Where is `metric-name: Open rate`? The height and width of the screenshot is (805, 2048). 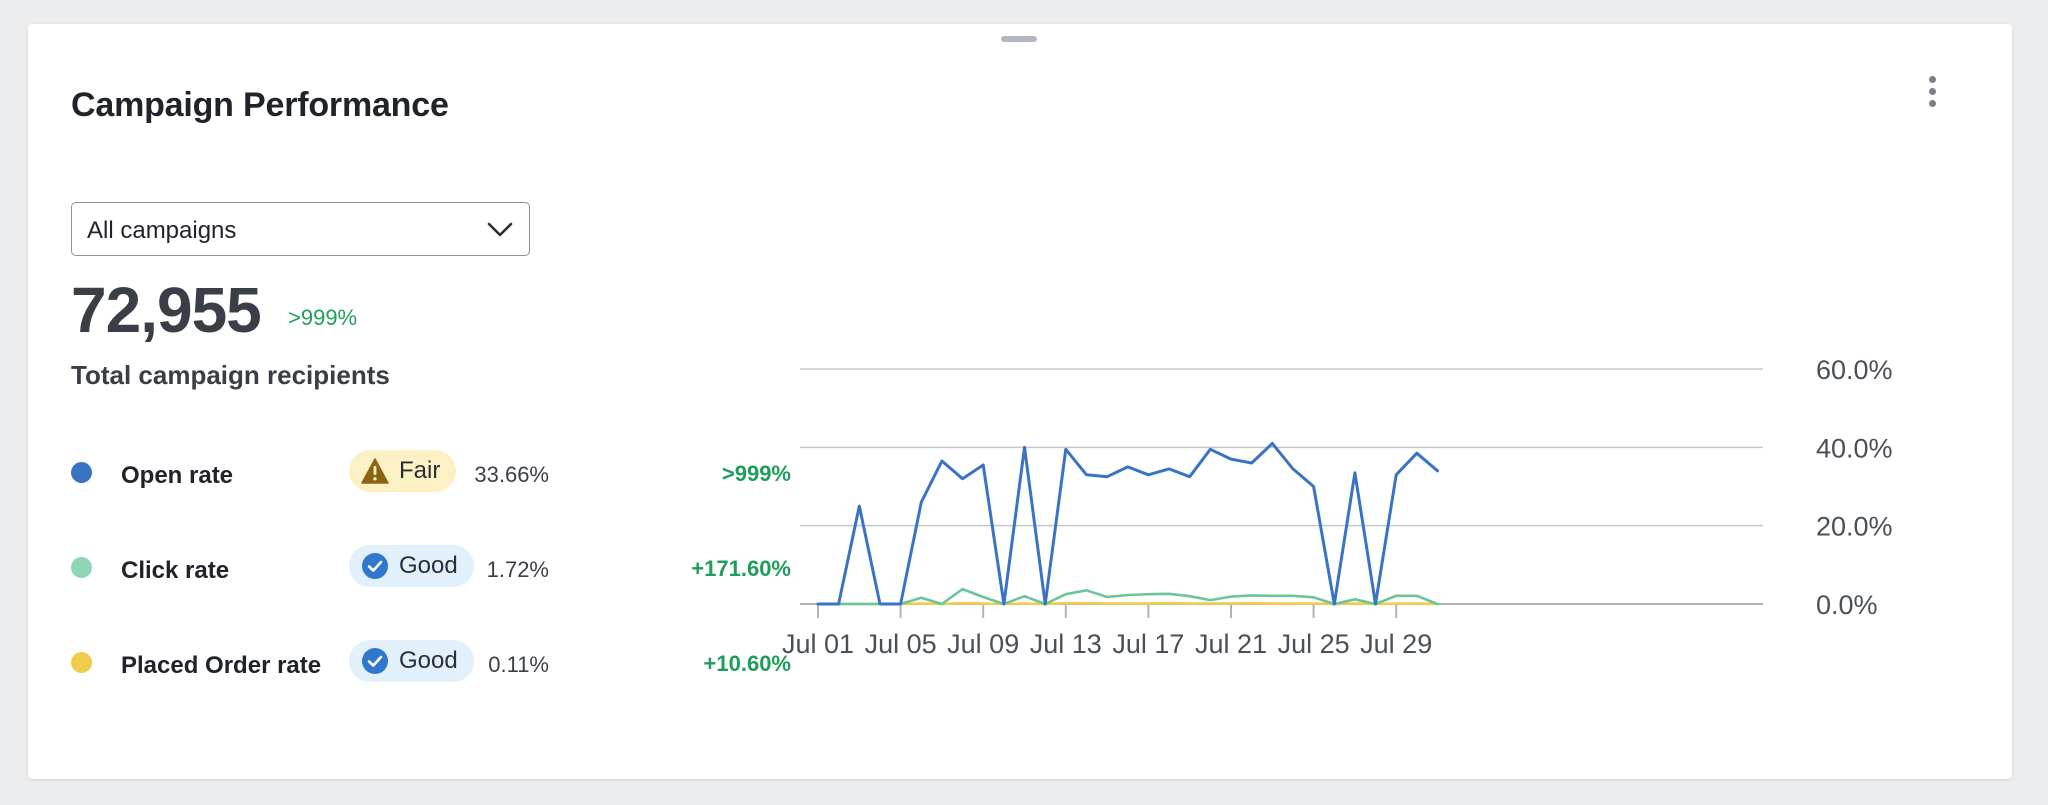 metric-name: Open rate is located at coordinates (177, 475).